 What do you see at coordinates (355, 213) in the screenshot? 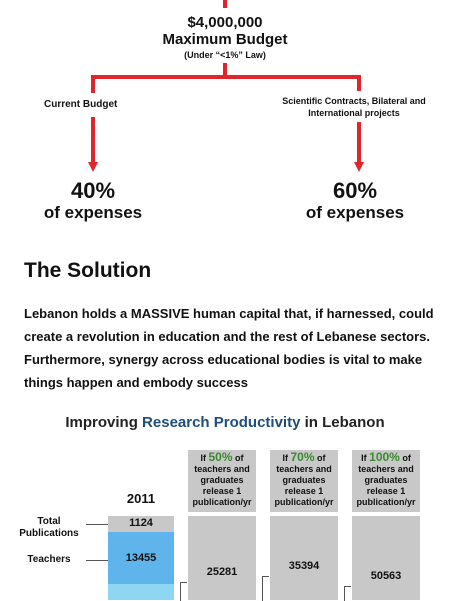
I see `right-percent-caption: of expenses` at bounding box center [355, 213].